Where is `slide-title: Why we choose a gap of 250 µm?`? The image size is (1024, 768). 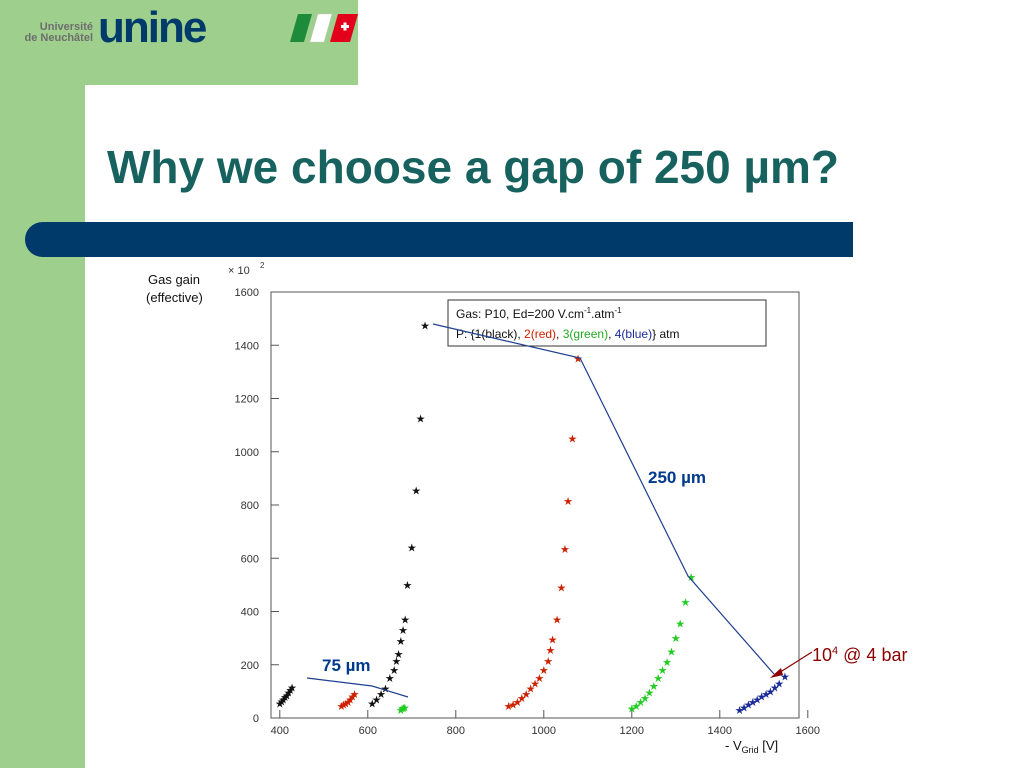
slide-title: Why we choose a gap of 250 µm? is located at coordinates (473, 167).